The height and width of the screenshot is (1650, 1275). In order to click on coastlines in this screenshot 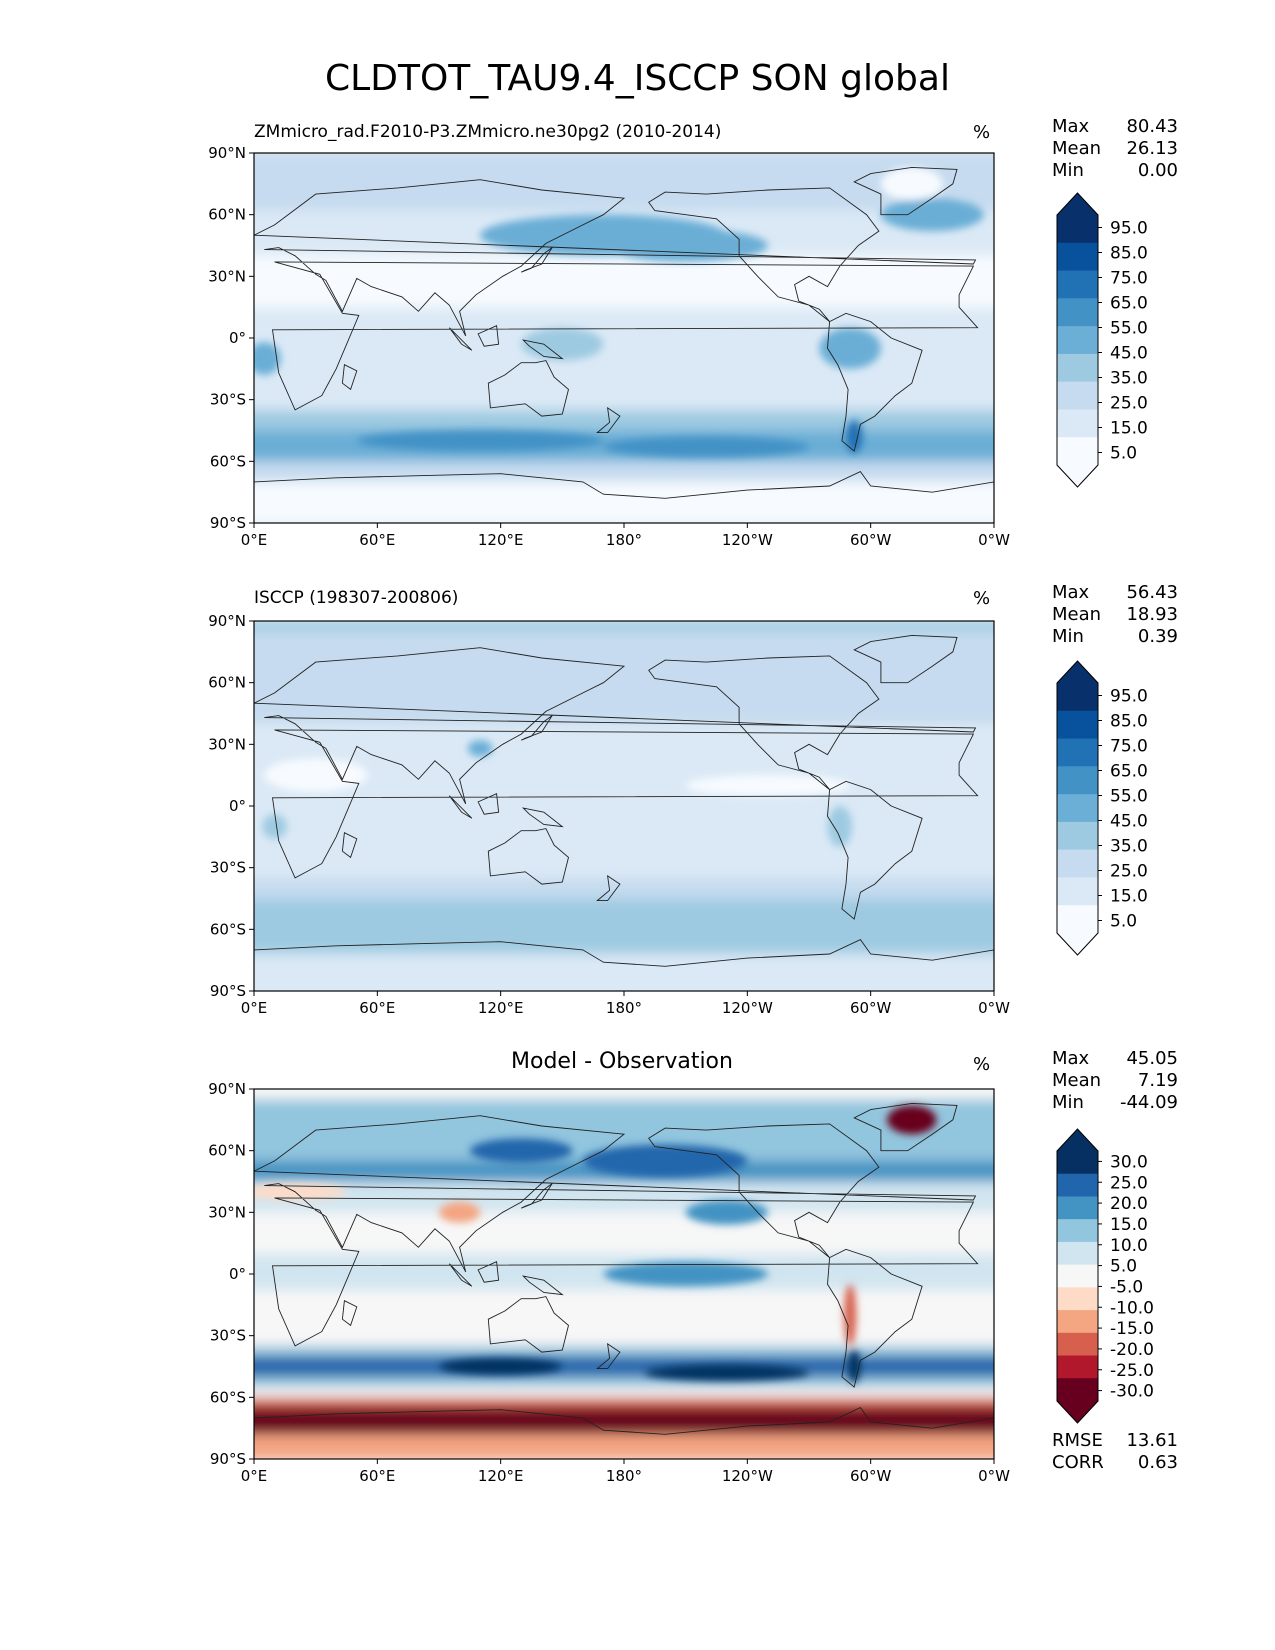, I will do `click(624, 812)`.